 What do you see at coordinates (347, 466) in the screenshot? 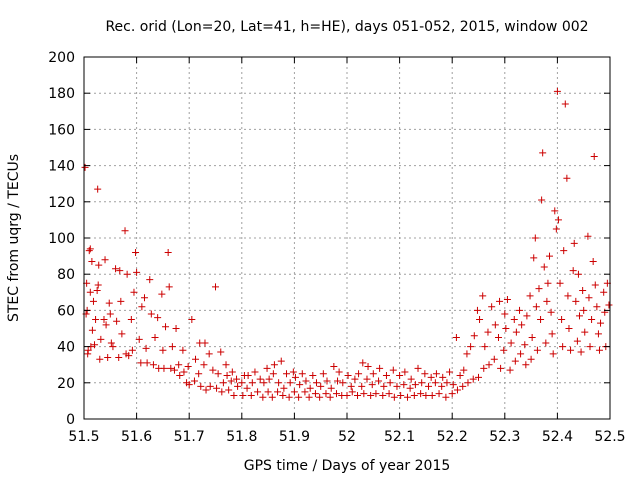
I see `x-axis-label: GPS time / Days of year 2015` at bounding box center [347, 466].